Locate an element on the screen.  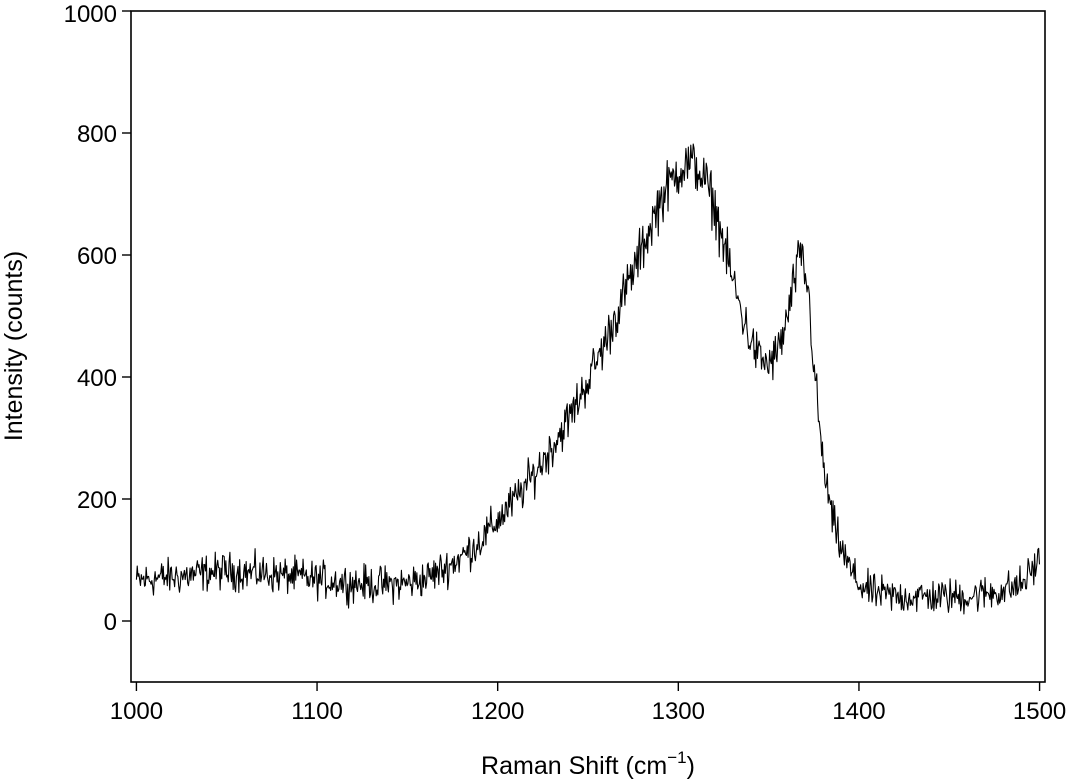
x-tick-label: 1300 is located at coordinates (678, 711).